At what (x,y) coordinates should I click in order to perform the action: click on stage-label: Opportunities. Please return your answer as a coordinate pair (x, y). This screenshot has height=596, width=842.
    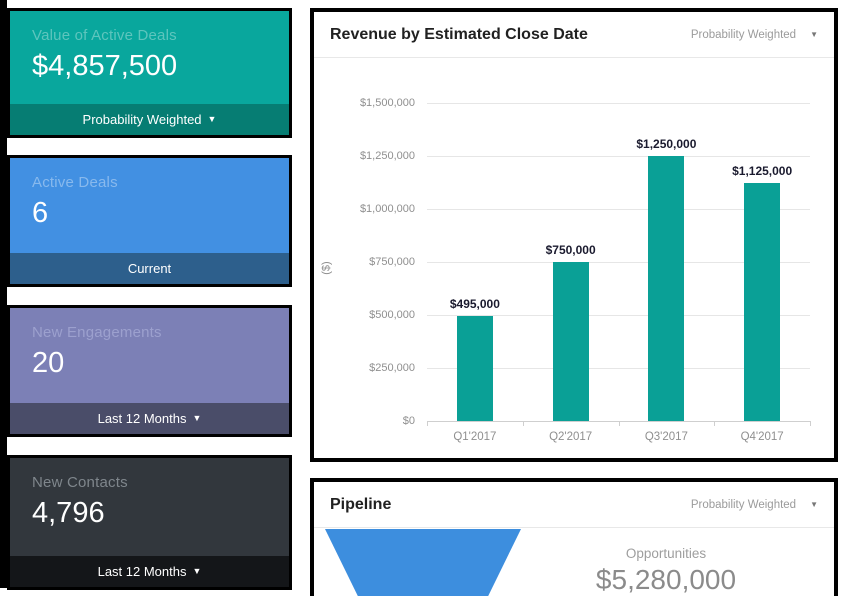
    Looking at the image, I should click on (666, 553).